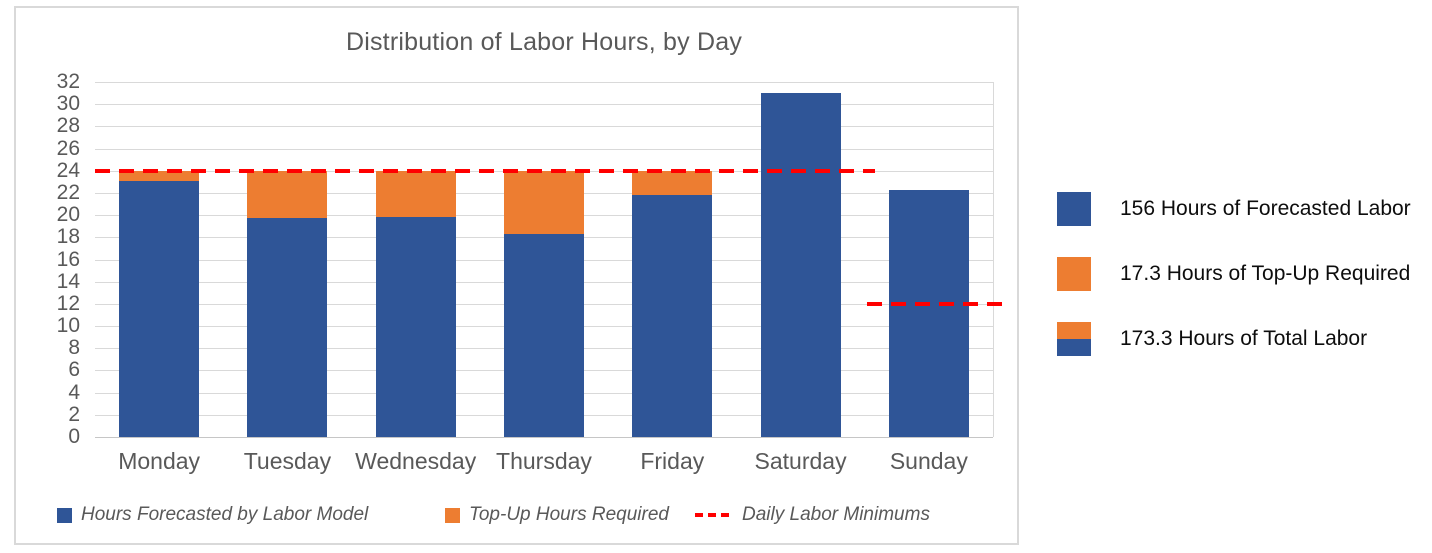 Image resolution: width=1432 pixels, height=553 pixels. Describe the element at coordinates (68, 259) in the screenshot. I see `y-tick-label-16: 16` at that location.